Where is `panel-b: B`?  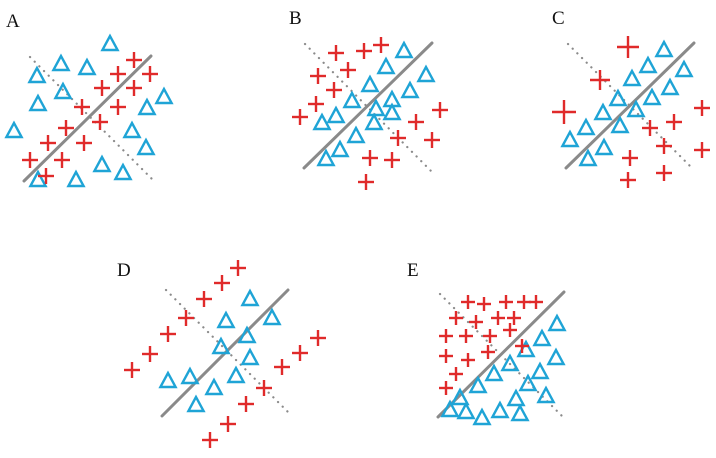
panel-b: B is located at coordinates (368, 99).